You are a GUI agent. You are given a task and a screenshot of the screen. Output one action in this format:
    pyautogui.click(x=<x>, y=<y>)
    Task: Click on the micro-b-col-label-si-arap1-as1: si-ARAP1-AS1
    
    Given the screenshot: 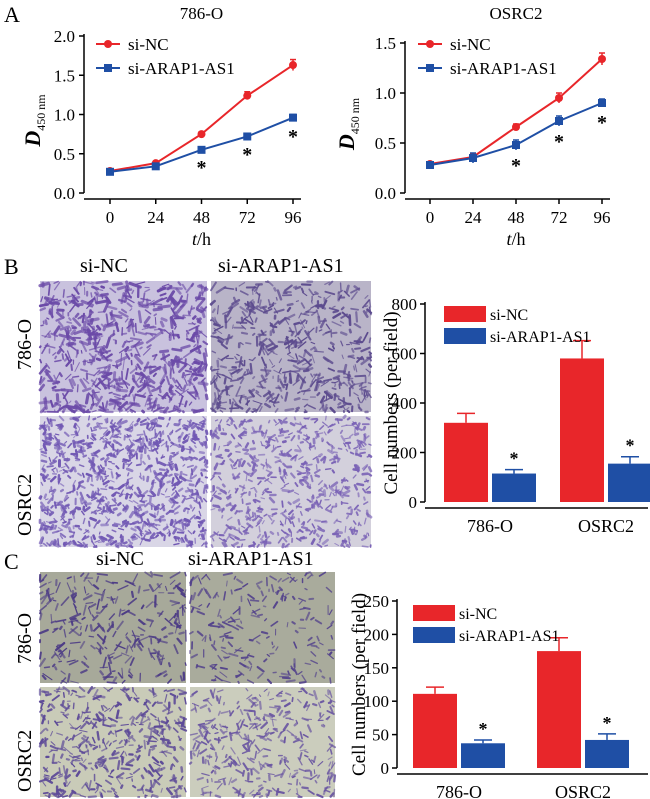 What is the action you would take?
    pyautogui.click(x=281, y=266)
    